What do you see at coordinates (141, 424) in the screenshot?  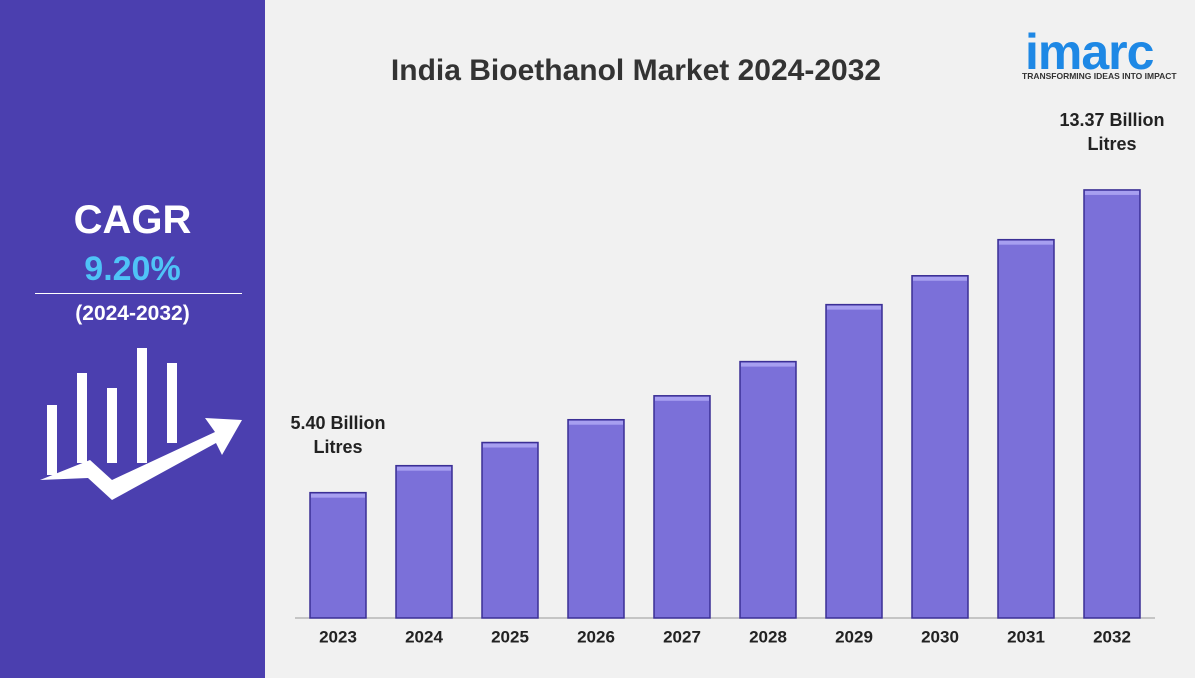 I see `growth-icon` at bounding box center [141, 424].